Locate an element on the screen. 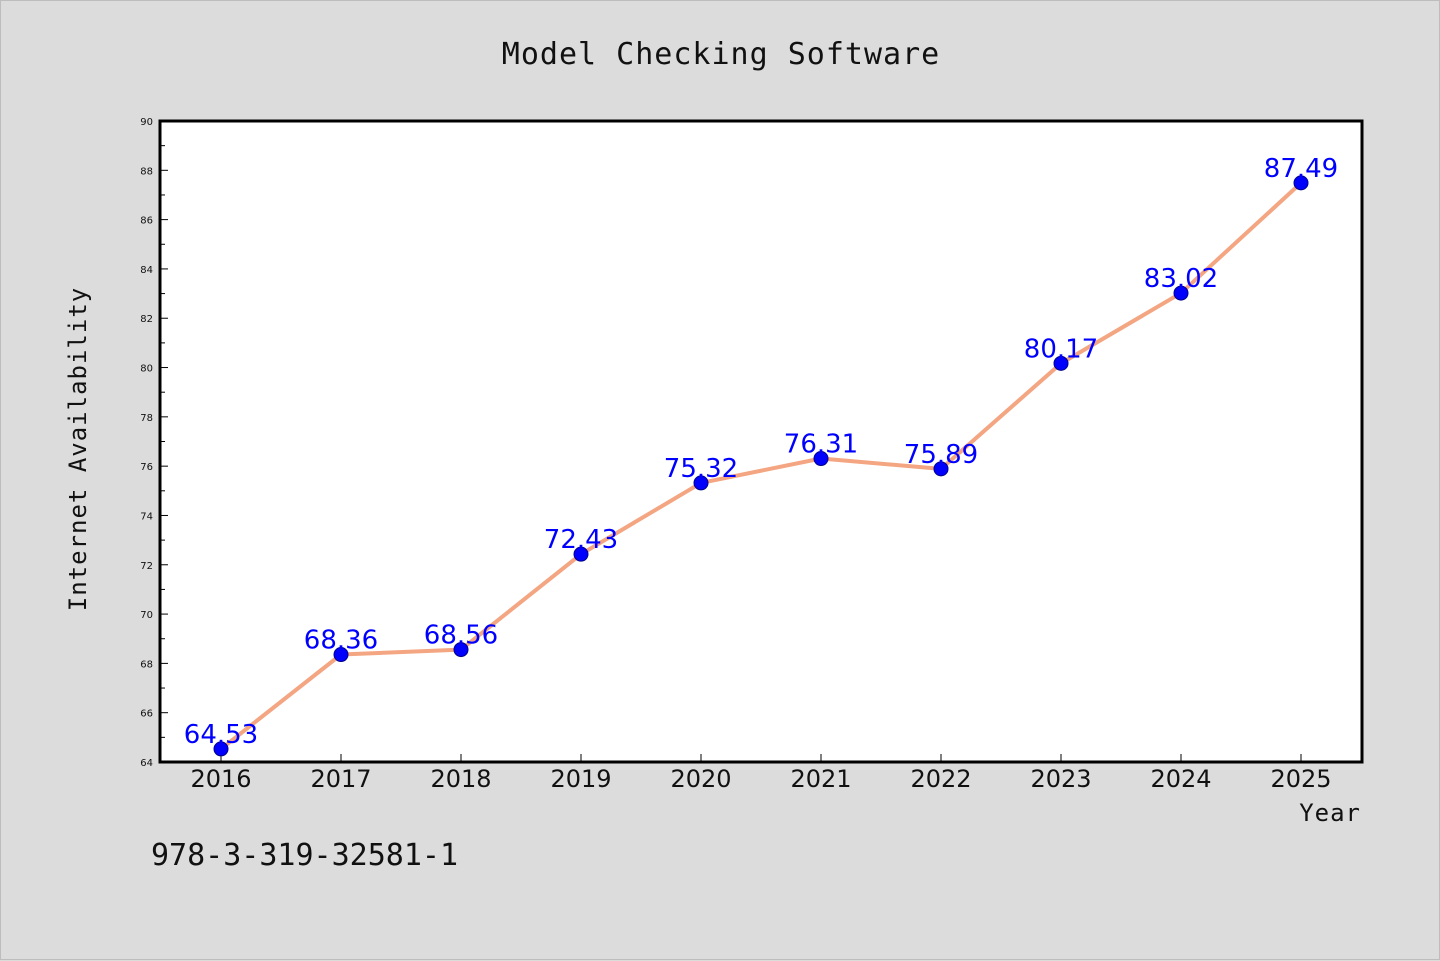 The image size is (1440, 961). data-label: 68.36 is located at coordinates (341, 641).